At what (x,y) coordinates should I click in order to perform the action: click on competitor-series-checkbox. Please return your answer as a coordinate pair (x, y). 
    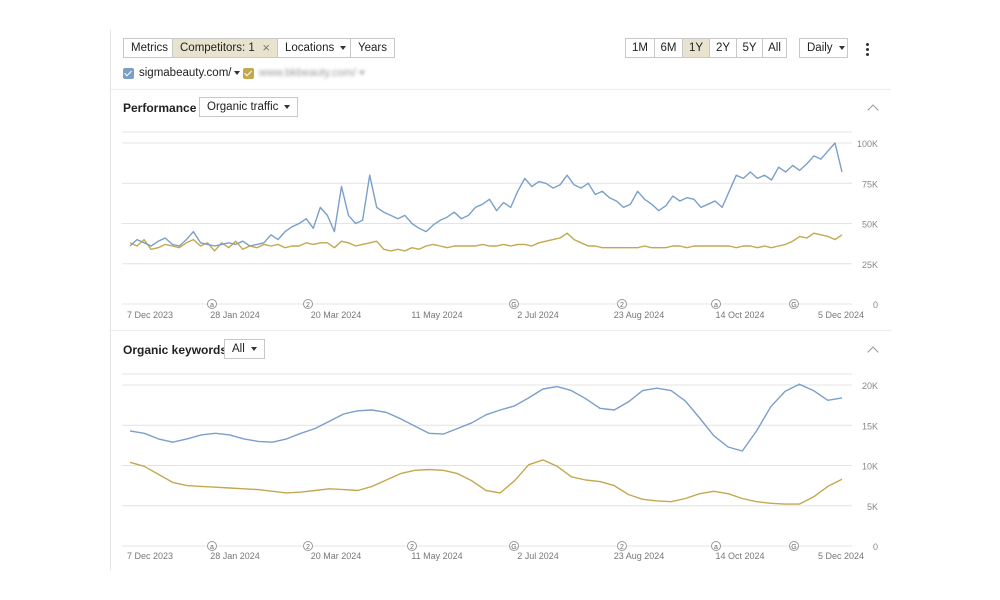
    Looking at the image, I should click on (248, 73).